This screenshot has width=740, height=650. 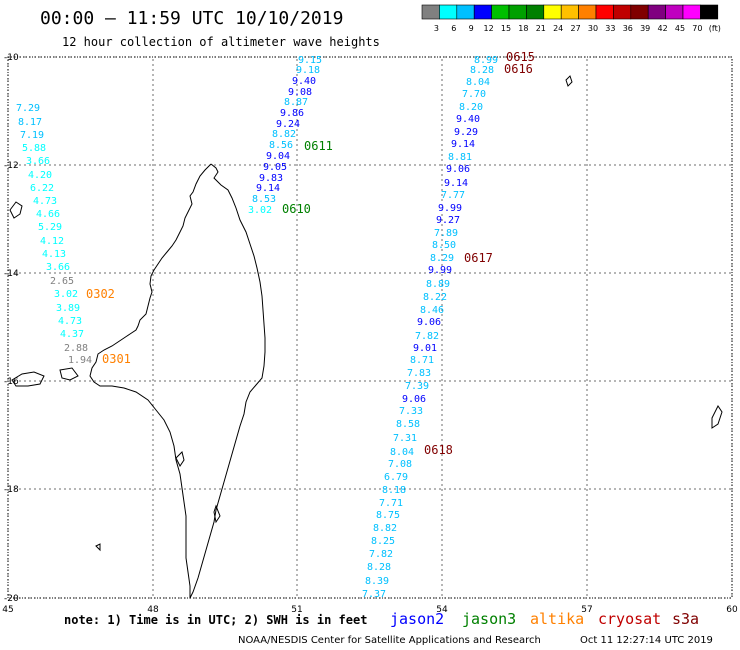 I want to click on wave-height-value: 4.66, so click(x=48, y=214).